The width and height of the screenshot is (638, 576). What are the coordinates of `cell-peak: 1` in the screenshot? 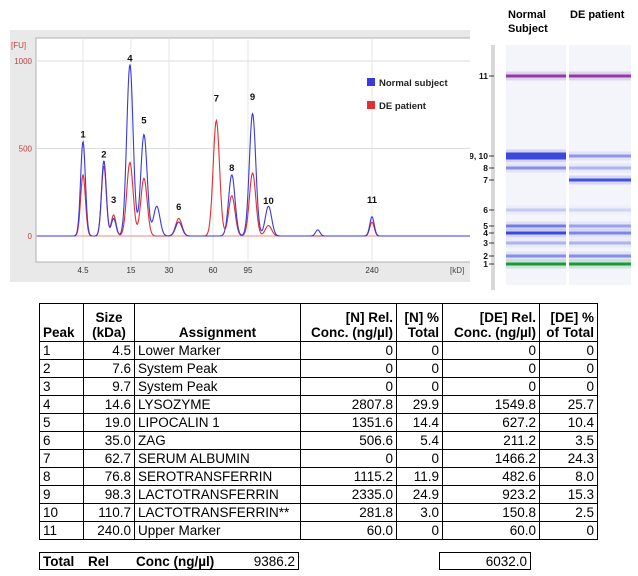 It's located at (61, 350).